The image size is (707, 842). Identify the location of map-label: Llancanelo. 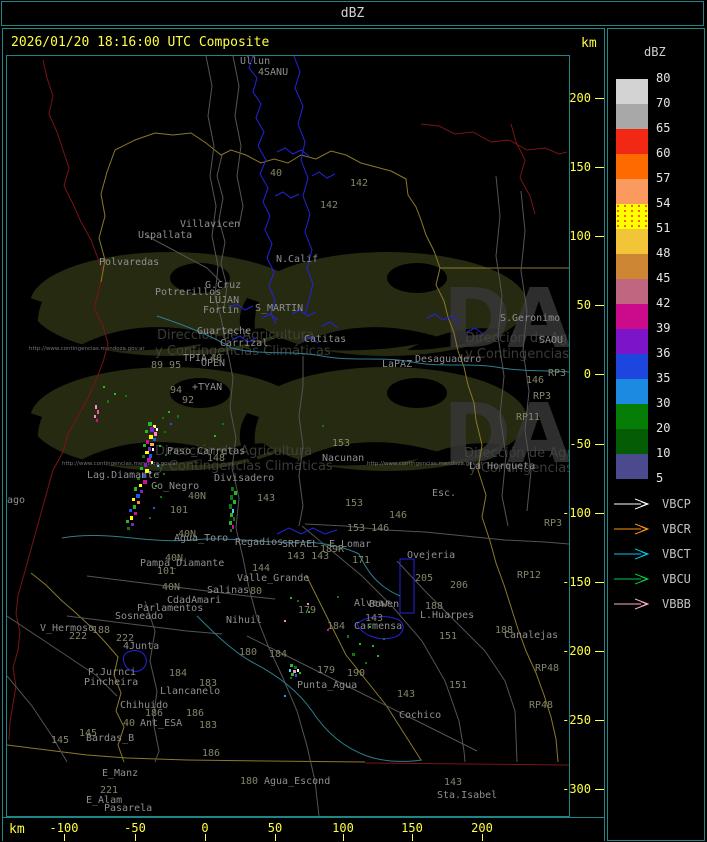
(190, 691).